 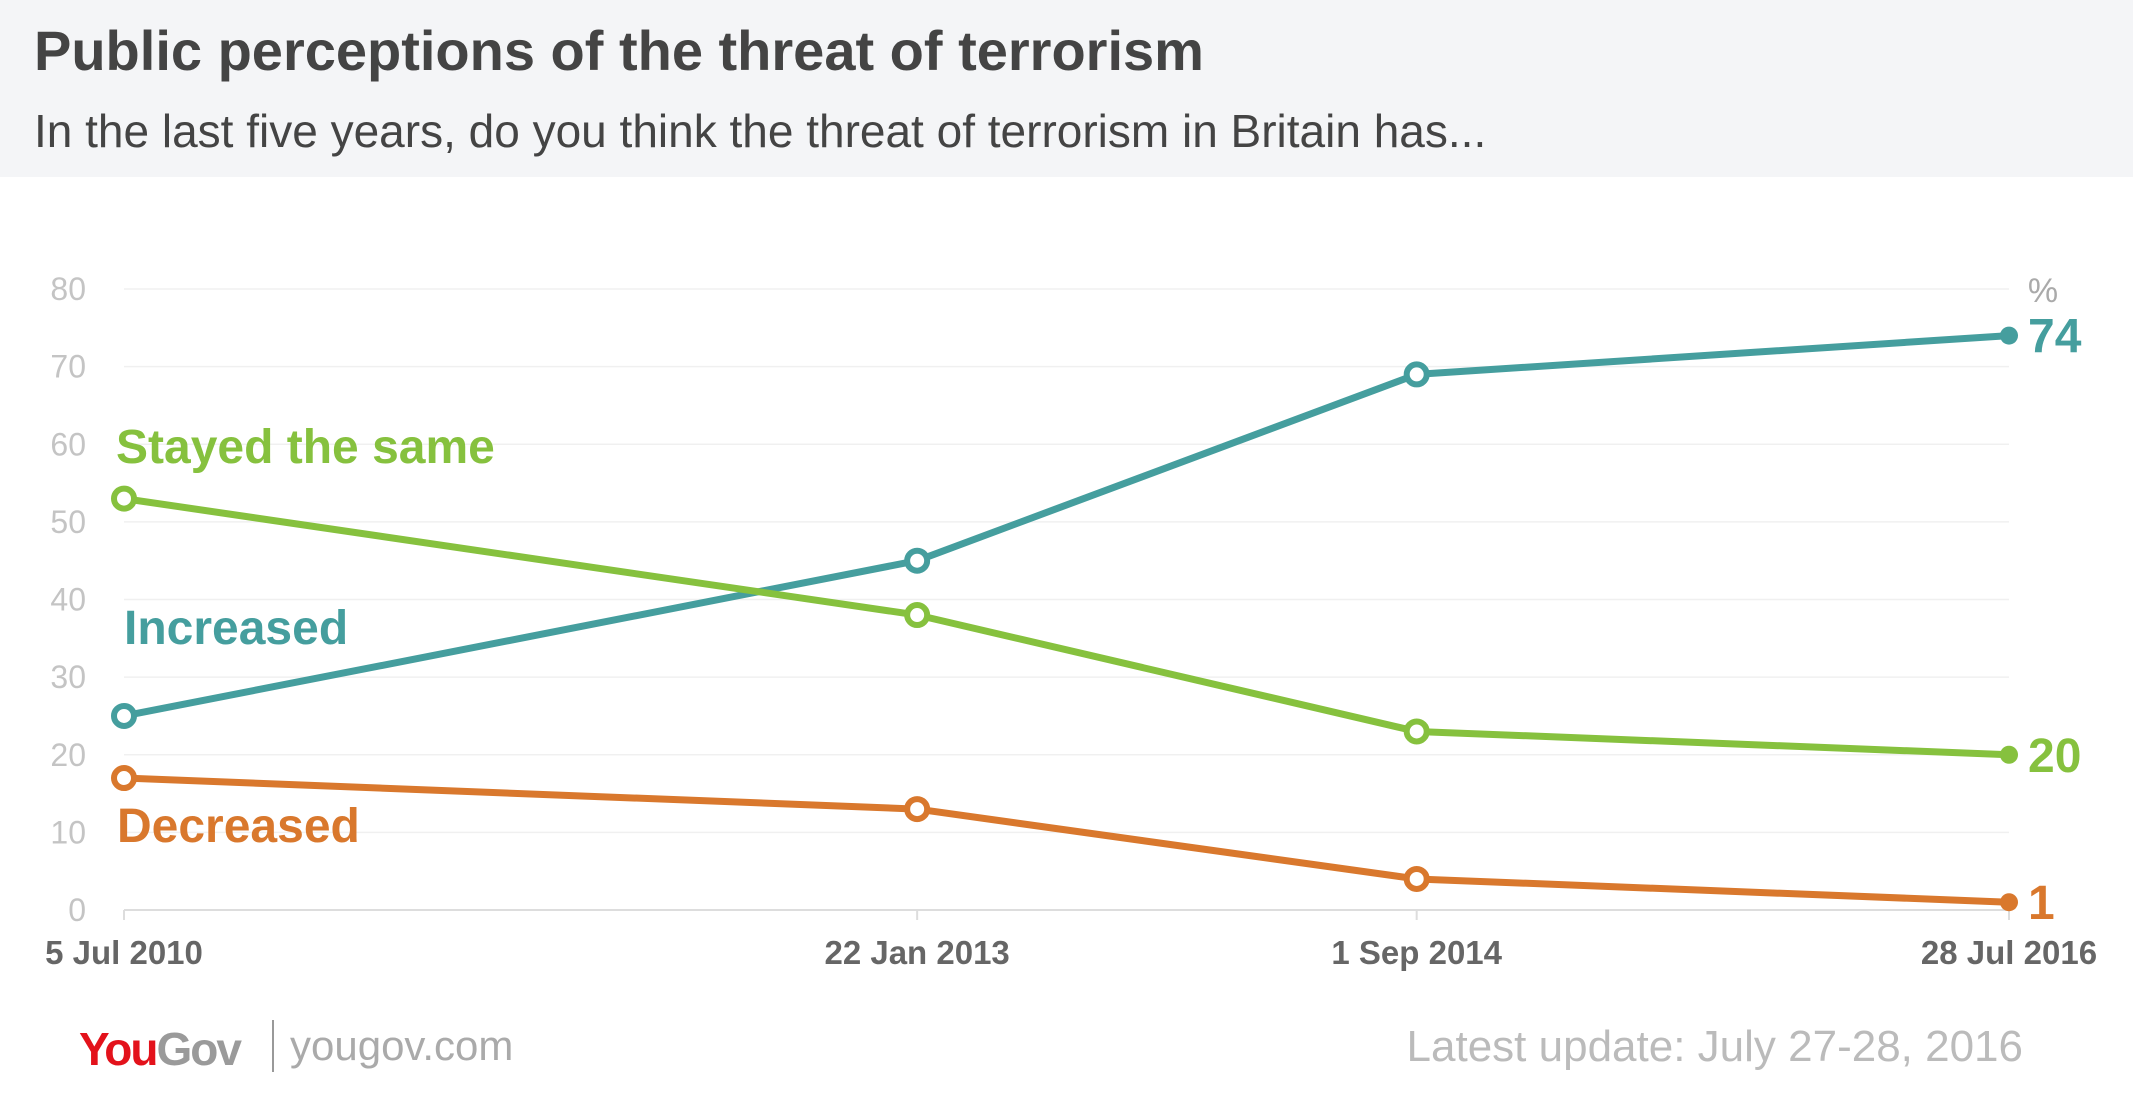 I want to click on end-value-label-decreased: 1, so click(x=2041, y=903).